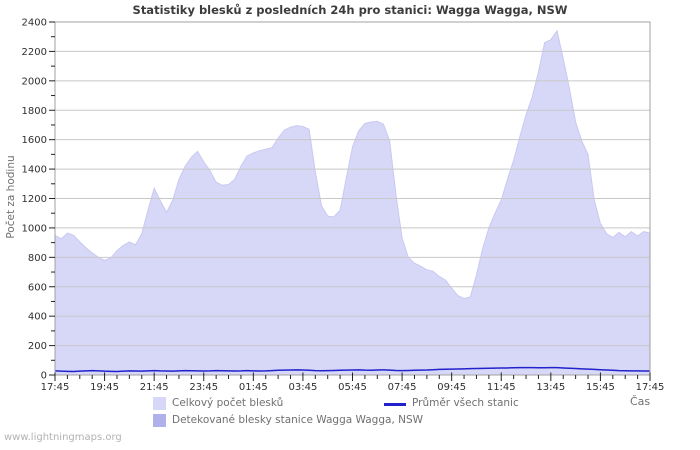 Image resolution: width=700 pixels, height=450 pixels. Describe the element at coordinates (34, 52) in the screenshot. I see `y-tick-label: 2200` at that location.